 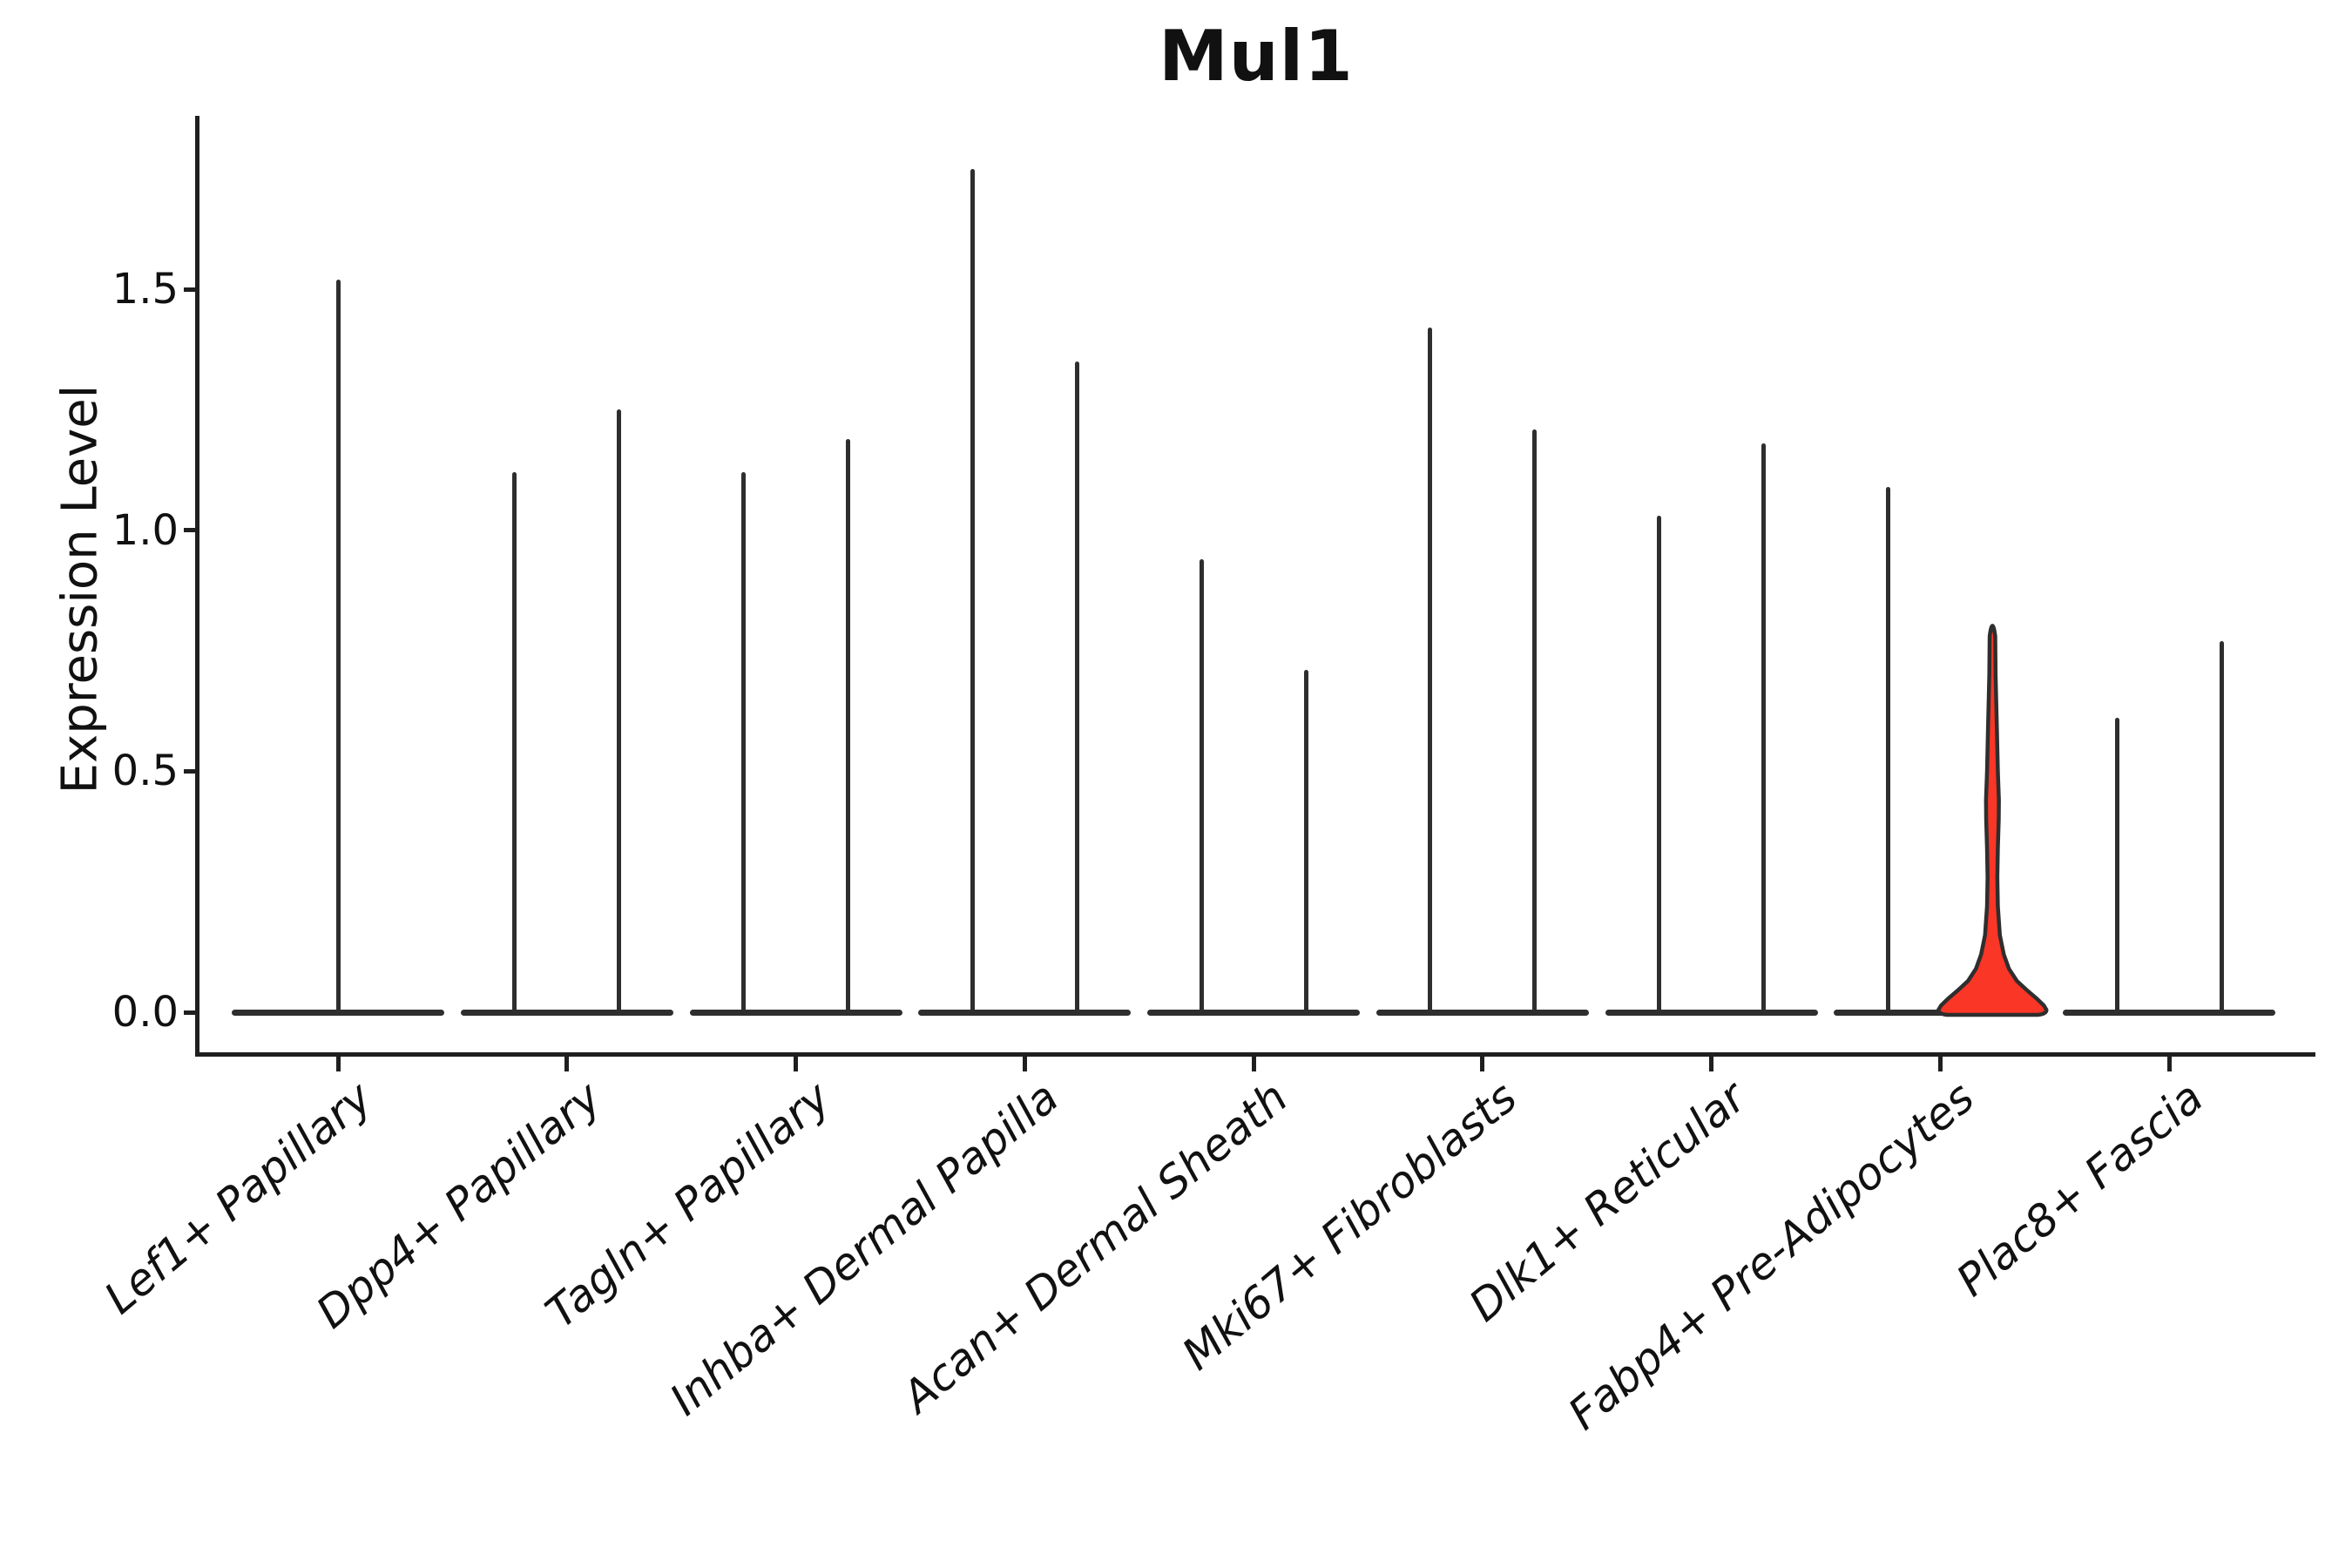 I want to click on y-tick-label: 1.0, so click(x=145, y=530).